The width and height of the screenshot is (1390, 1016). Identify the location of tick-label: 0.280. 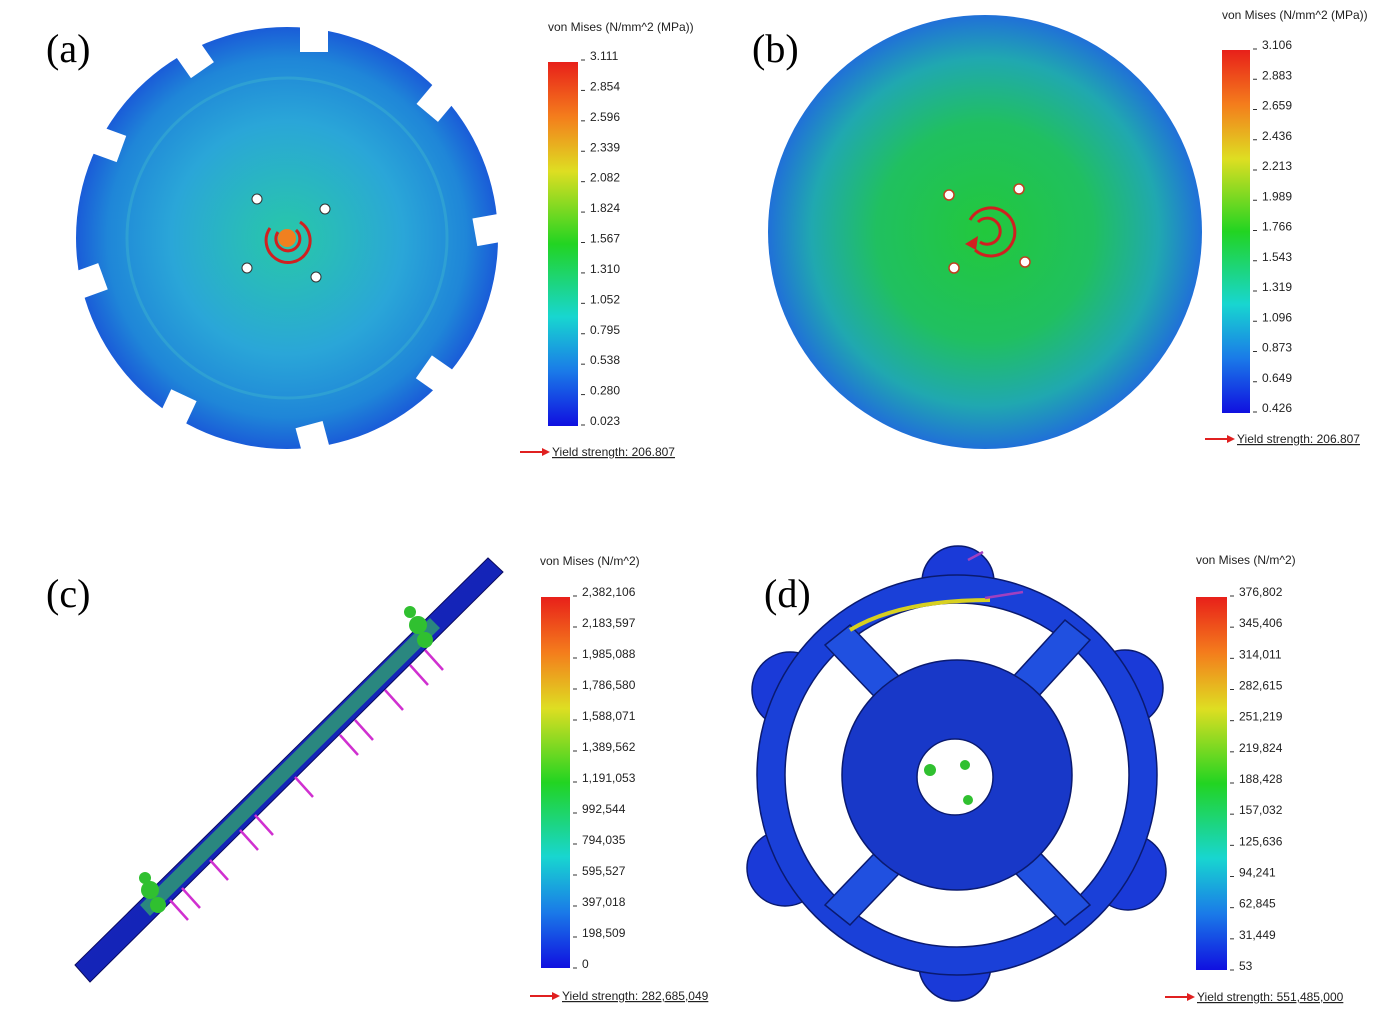
(605, 391).